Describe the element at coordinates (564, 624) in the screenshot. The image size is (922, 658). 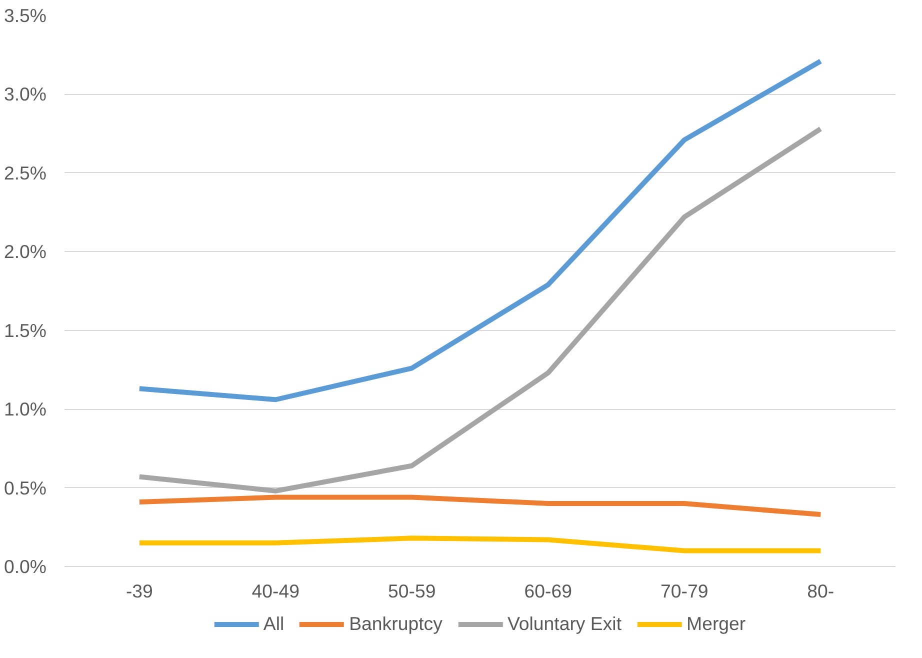
I see `legend-label: Voluntary Exit` at that location.